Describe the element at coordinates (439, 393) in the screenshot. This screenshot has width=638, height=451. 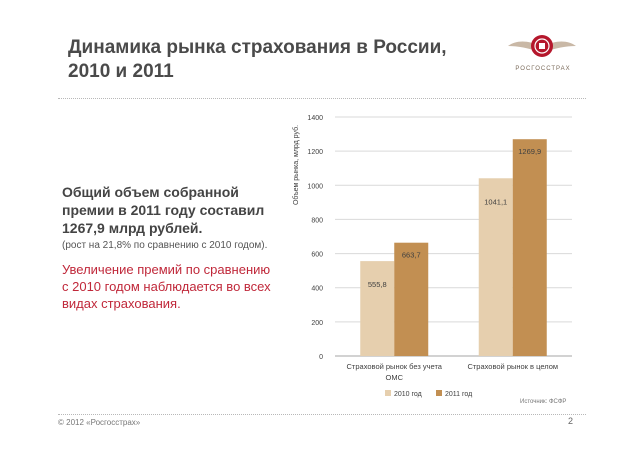
I see `legend-swatch-2011` at that location.